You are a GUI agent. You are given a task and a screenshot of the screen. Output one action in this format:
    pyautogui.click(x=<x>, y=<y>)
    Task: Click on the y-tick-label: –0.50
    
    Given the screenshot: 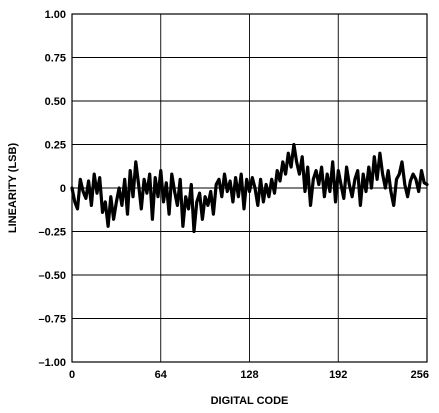 What is the action you would take?
    pyautogui.click(x=52, y=276)
    